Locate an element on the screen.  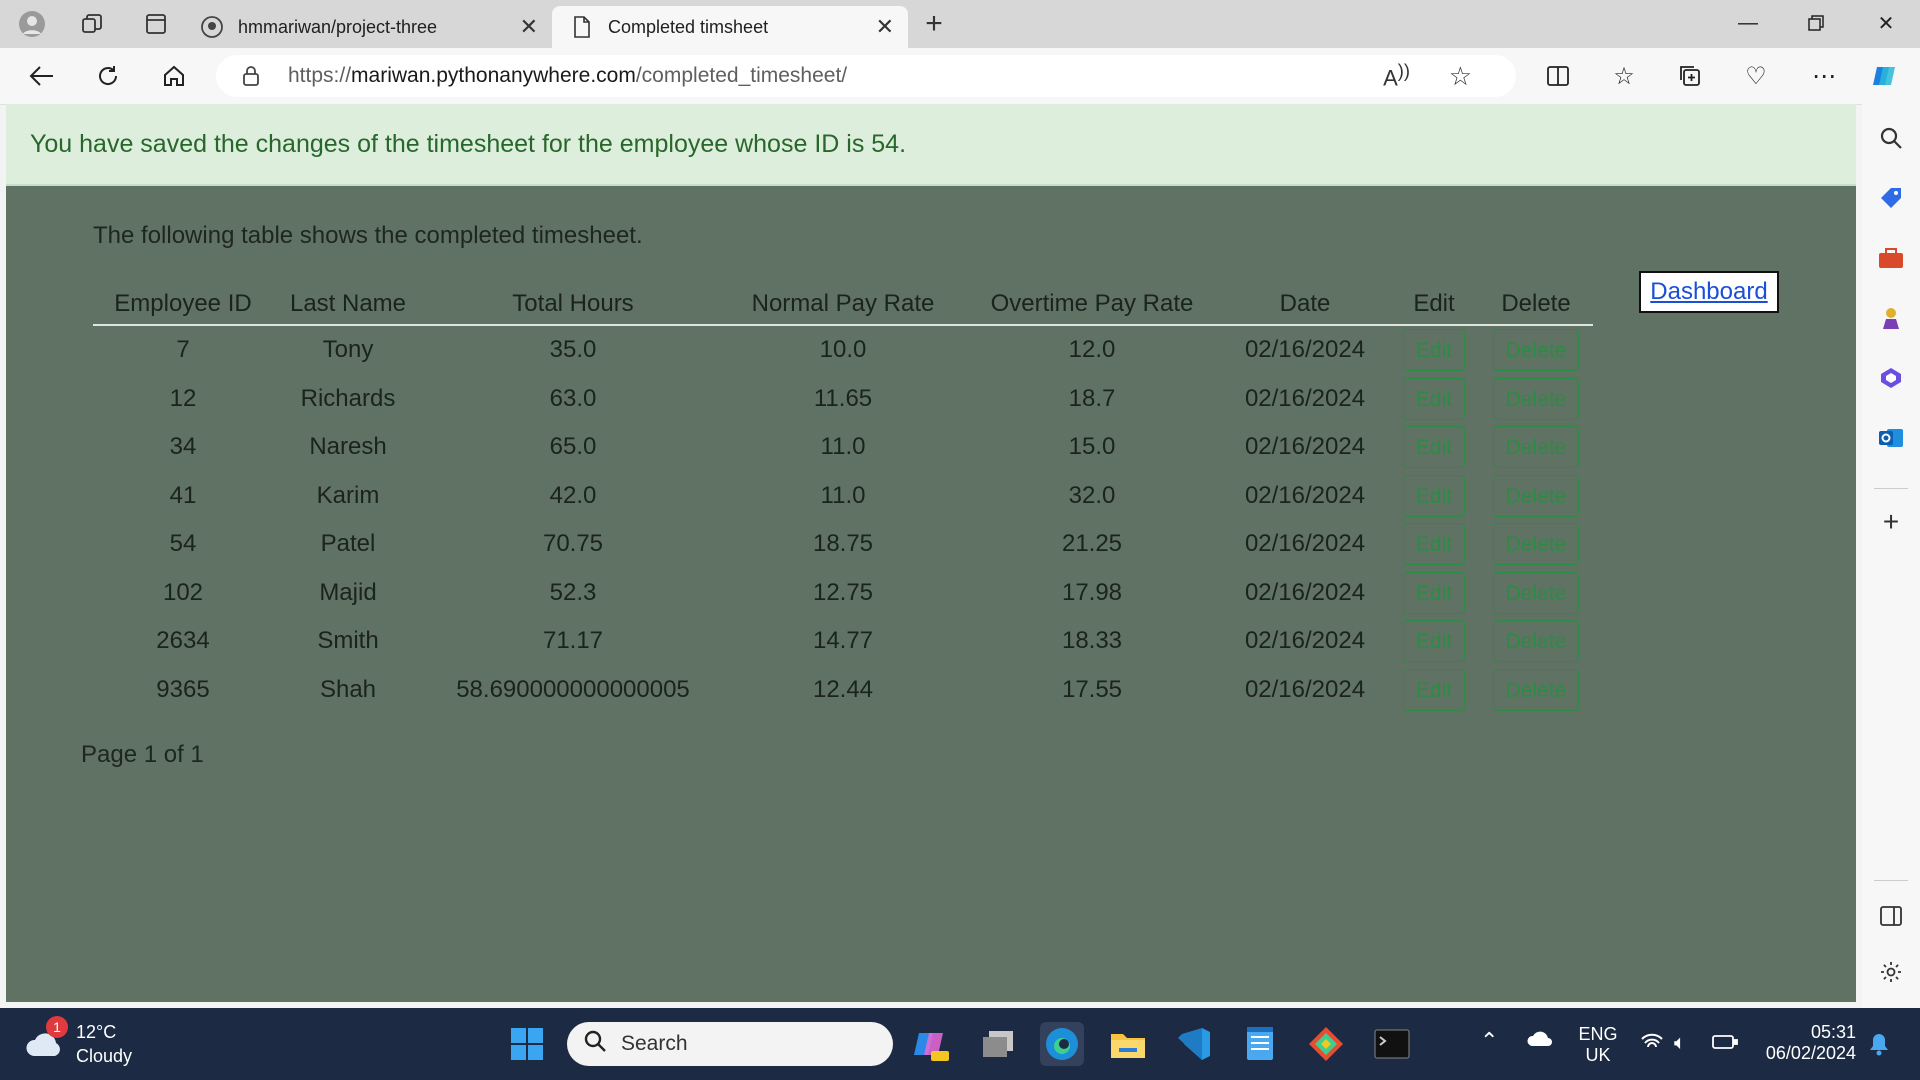
start-windows-icon is located at coordinates (527, 1044).